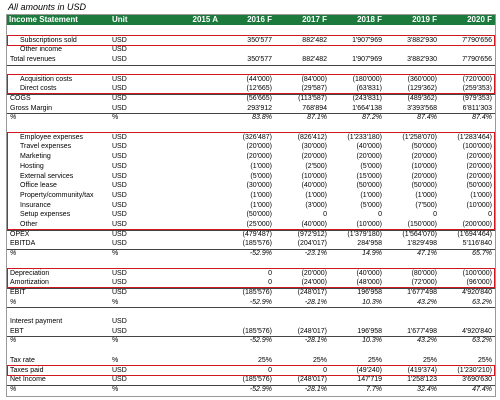 Image resolution: width=500 pixels, height=400 pixels. I want to click on column-header: 2019 F, so click(424, 19).